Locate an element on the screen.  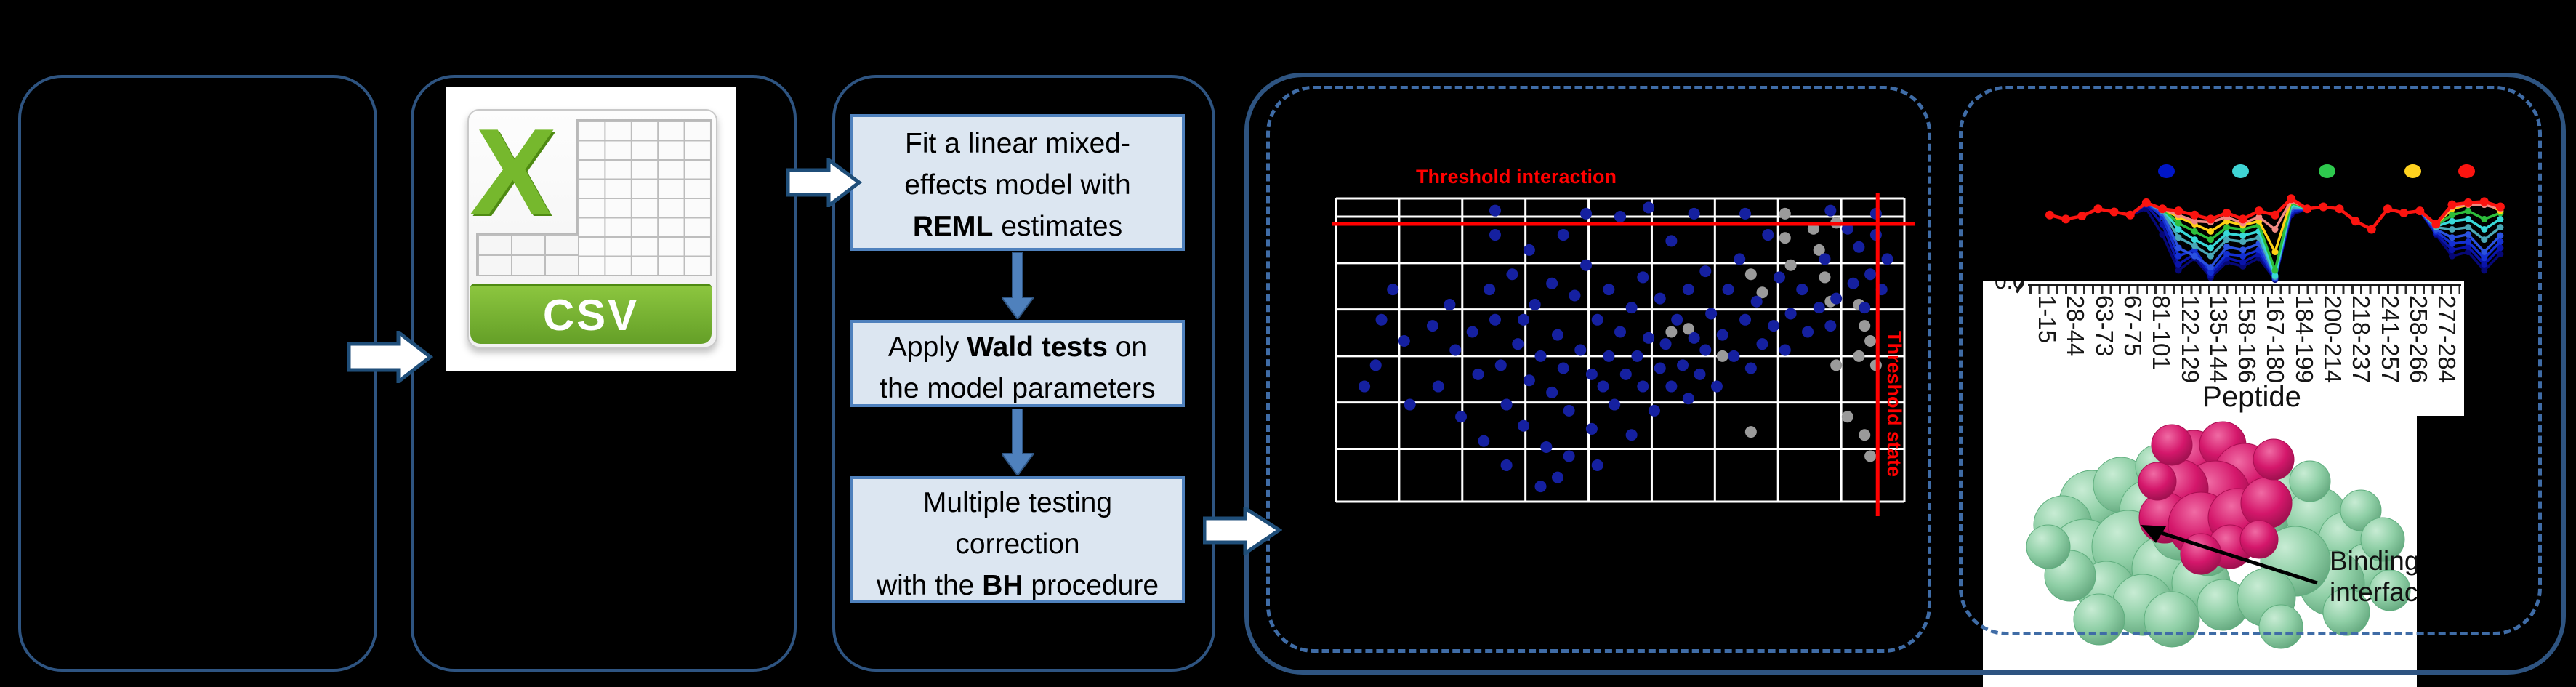
binding-interface-label: Binding interface is located at coordinates (2373, 576).